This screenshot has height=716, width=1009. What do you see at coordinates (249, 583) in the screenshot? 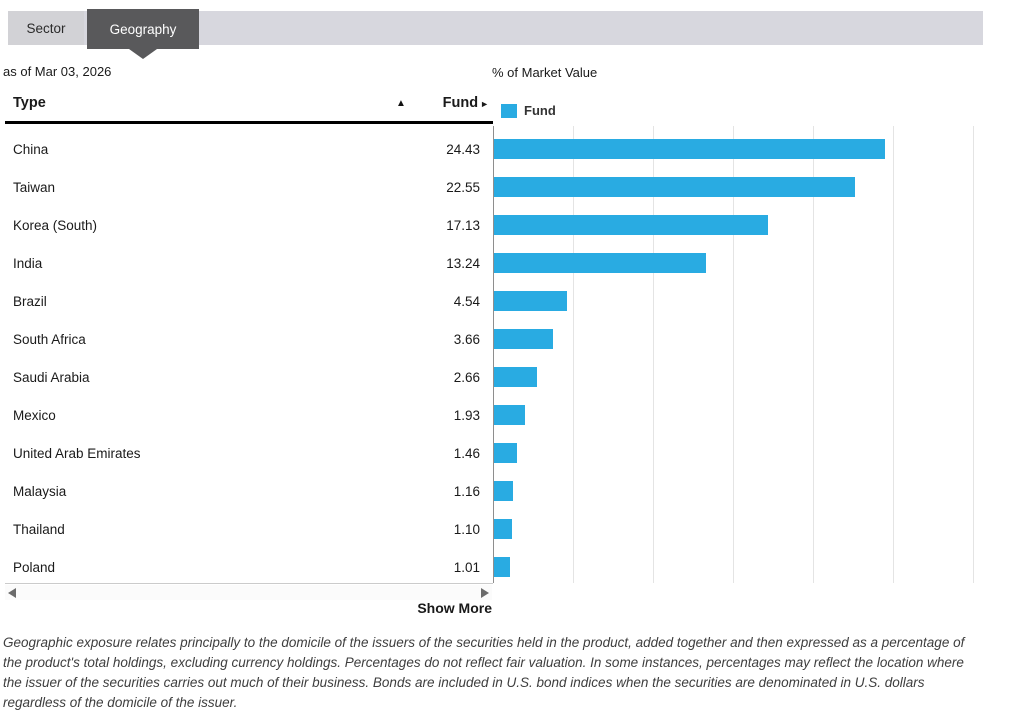
I see `table-bottom-divider` at bounding box center [249, 583].